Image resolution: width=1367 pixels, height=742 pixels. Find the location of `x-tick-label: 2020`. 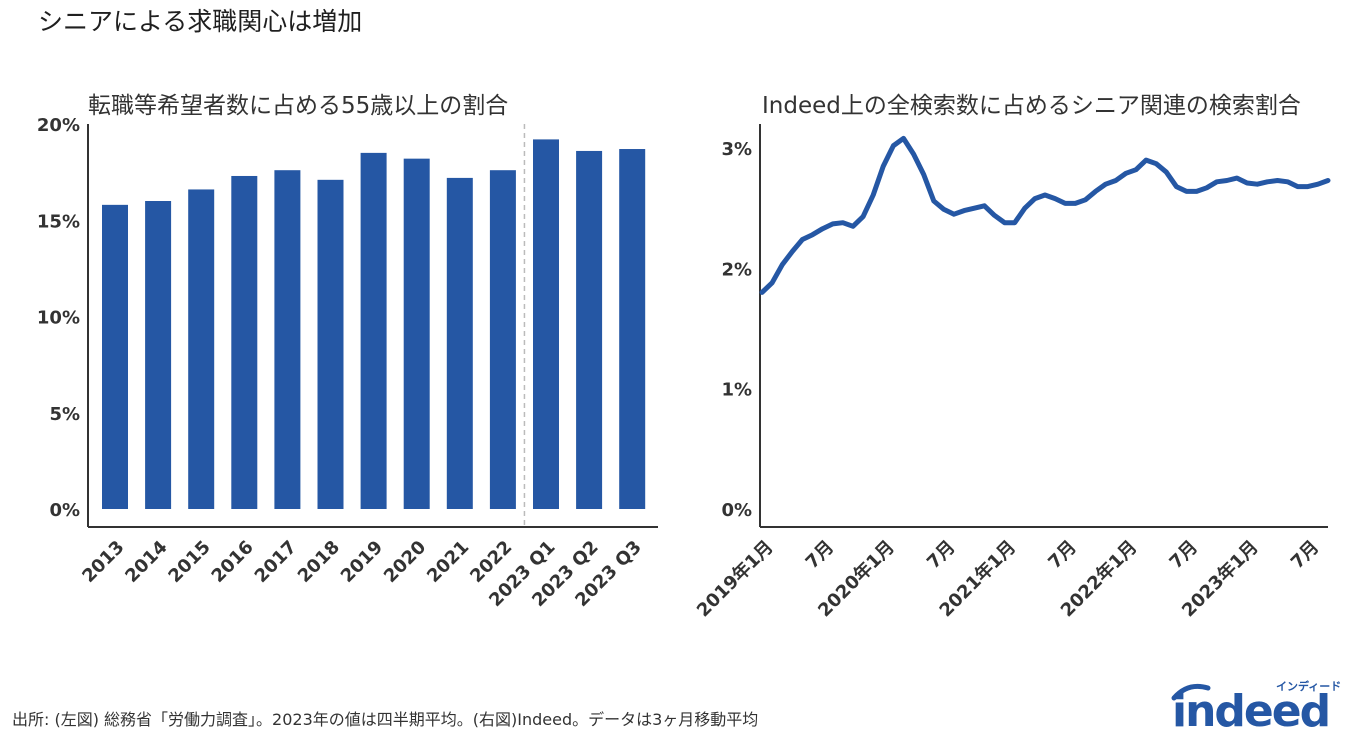

x-tick-label: 2020 is located at coordinates (405, 562).